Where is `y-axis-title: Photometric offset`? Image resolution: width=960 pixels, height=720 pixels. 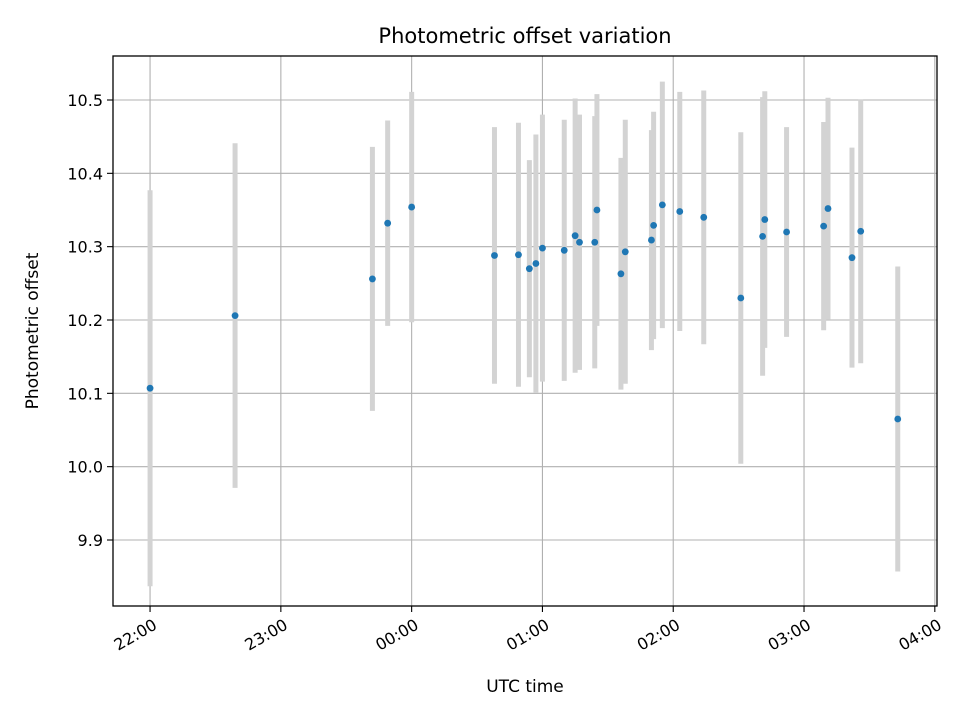 y-axis-title: Photometric offset is located at coordinates (33, 330).